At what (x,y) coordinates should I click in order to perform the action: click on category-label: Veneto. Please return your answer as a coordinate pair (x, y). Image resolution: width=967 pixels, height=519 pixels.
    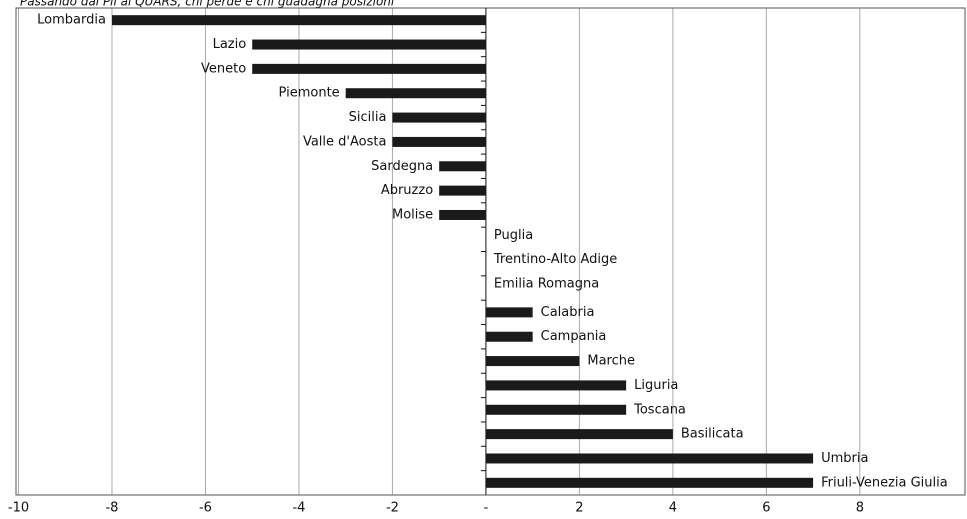
    Looking at the image, I should click on (223, 68).